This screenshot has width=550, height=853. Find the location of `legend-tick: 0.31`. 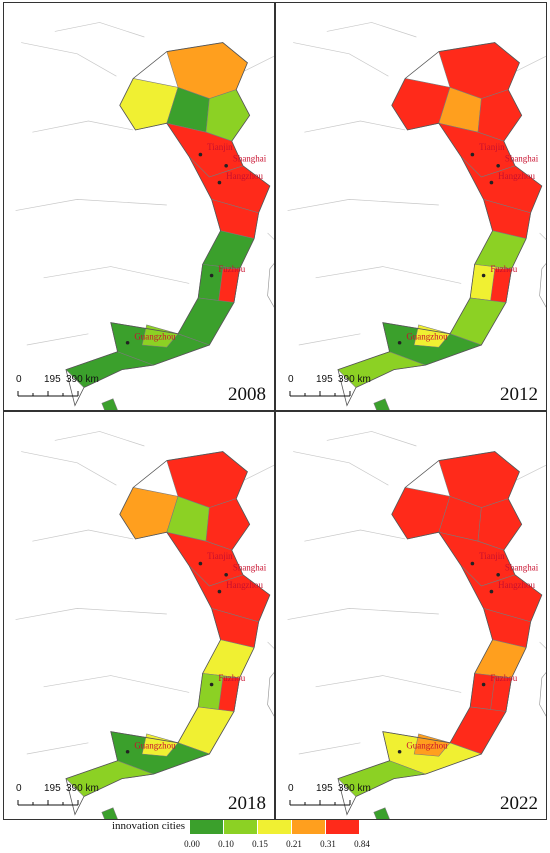

legend-tick: 0.31 is located at coordinates (328, 844).